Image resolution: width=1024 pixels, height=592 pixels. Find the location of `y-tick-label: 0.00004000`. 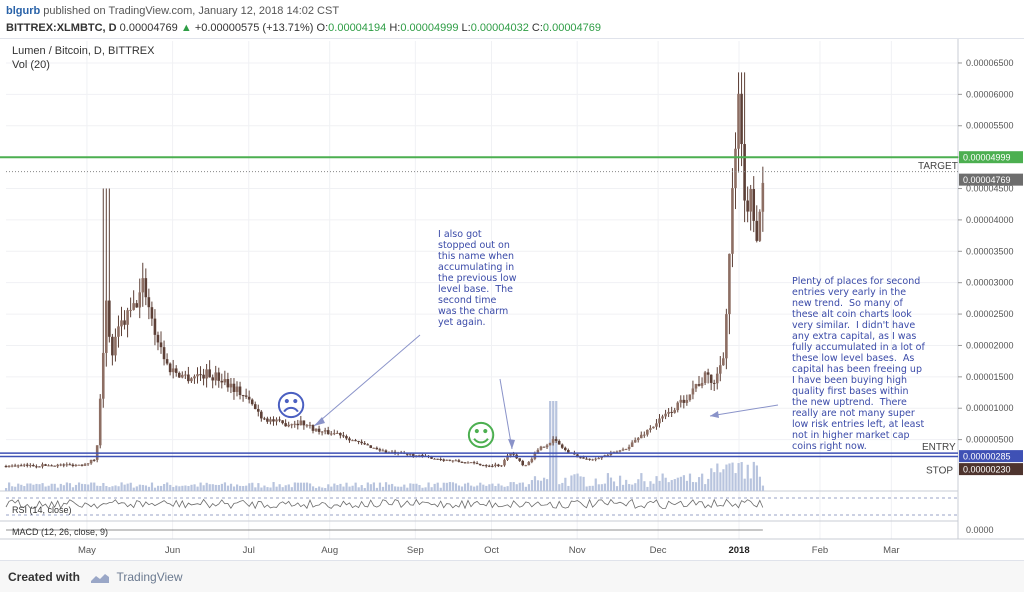

y-tick-label: 0.00004000 is located at coordinates (990, 220).